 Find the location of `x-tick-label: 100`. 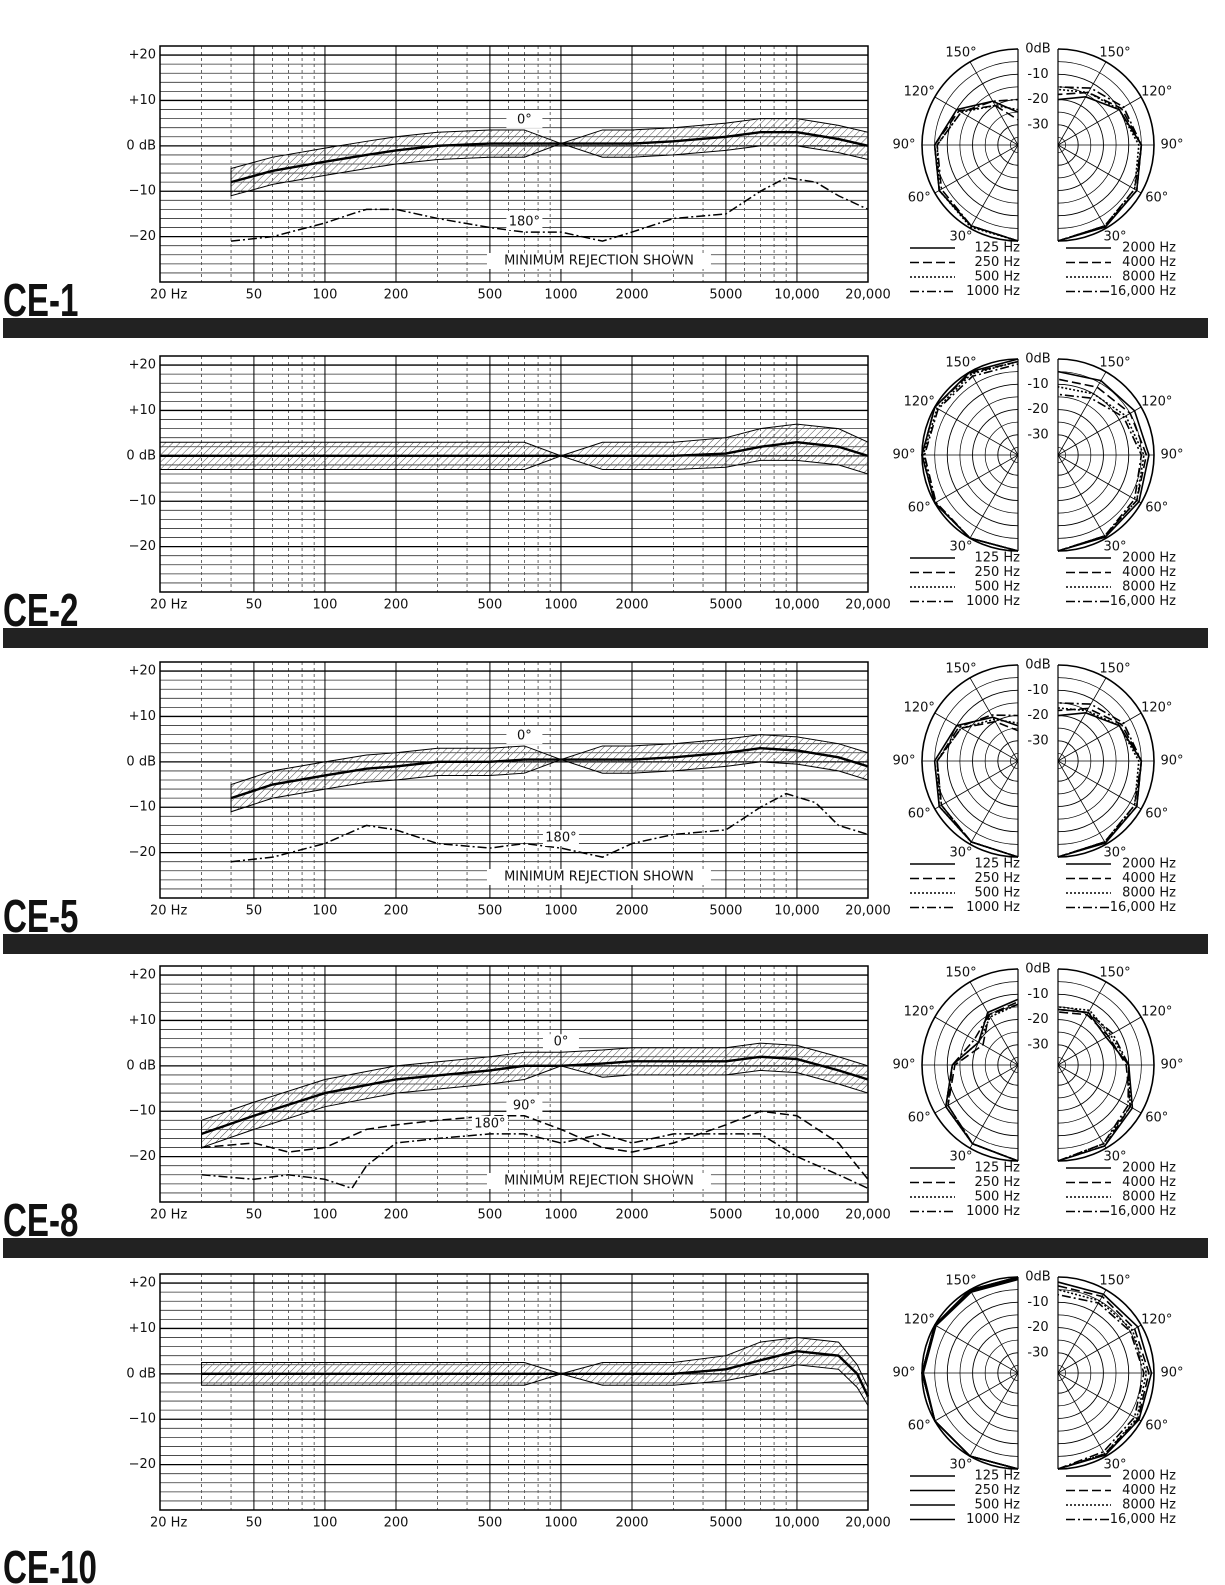

x-tick-label: 100 is located at coordinates (325, 911).